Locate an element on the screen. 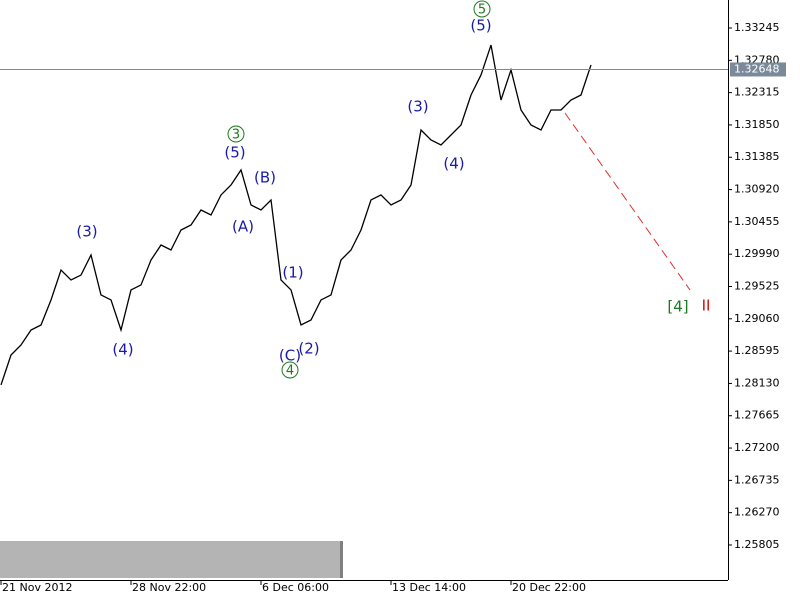 This screenshot has height=600, width=800. overlay-panel is located at coordinates (171, 559).